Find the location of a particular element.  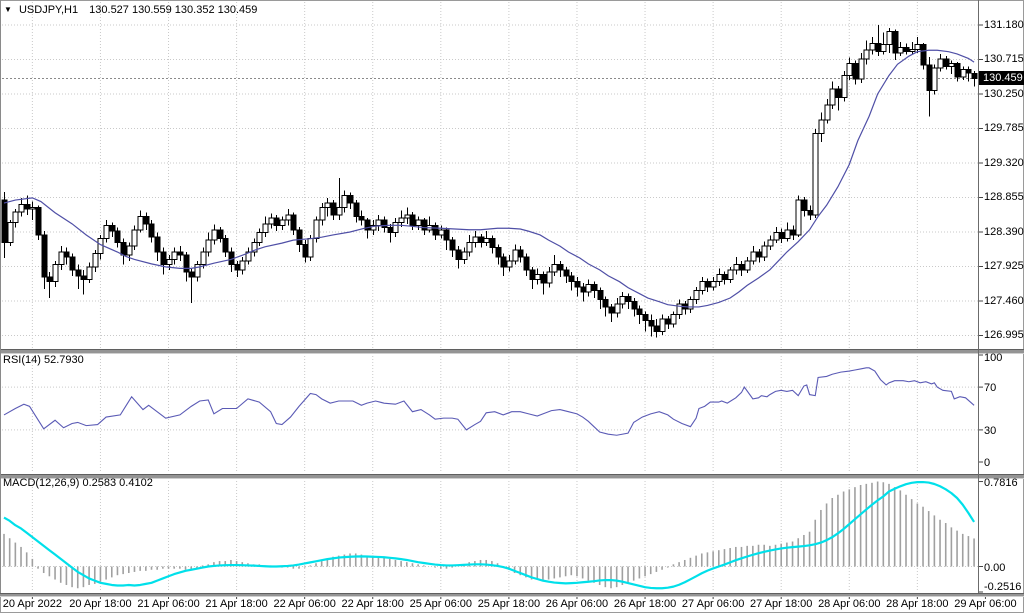

time-tick-label: 21 Apr 18:00 is located at coordinates (236, 604).